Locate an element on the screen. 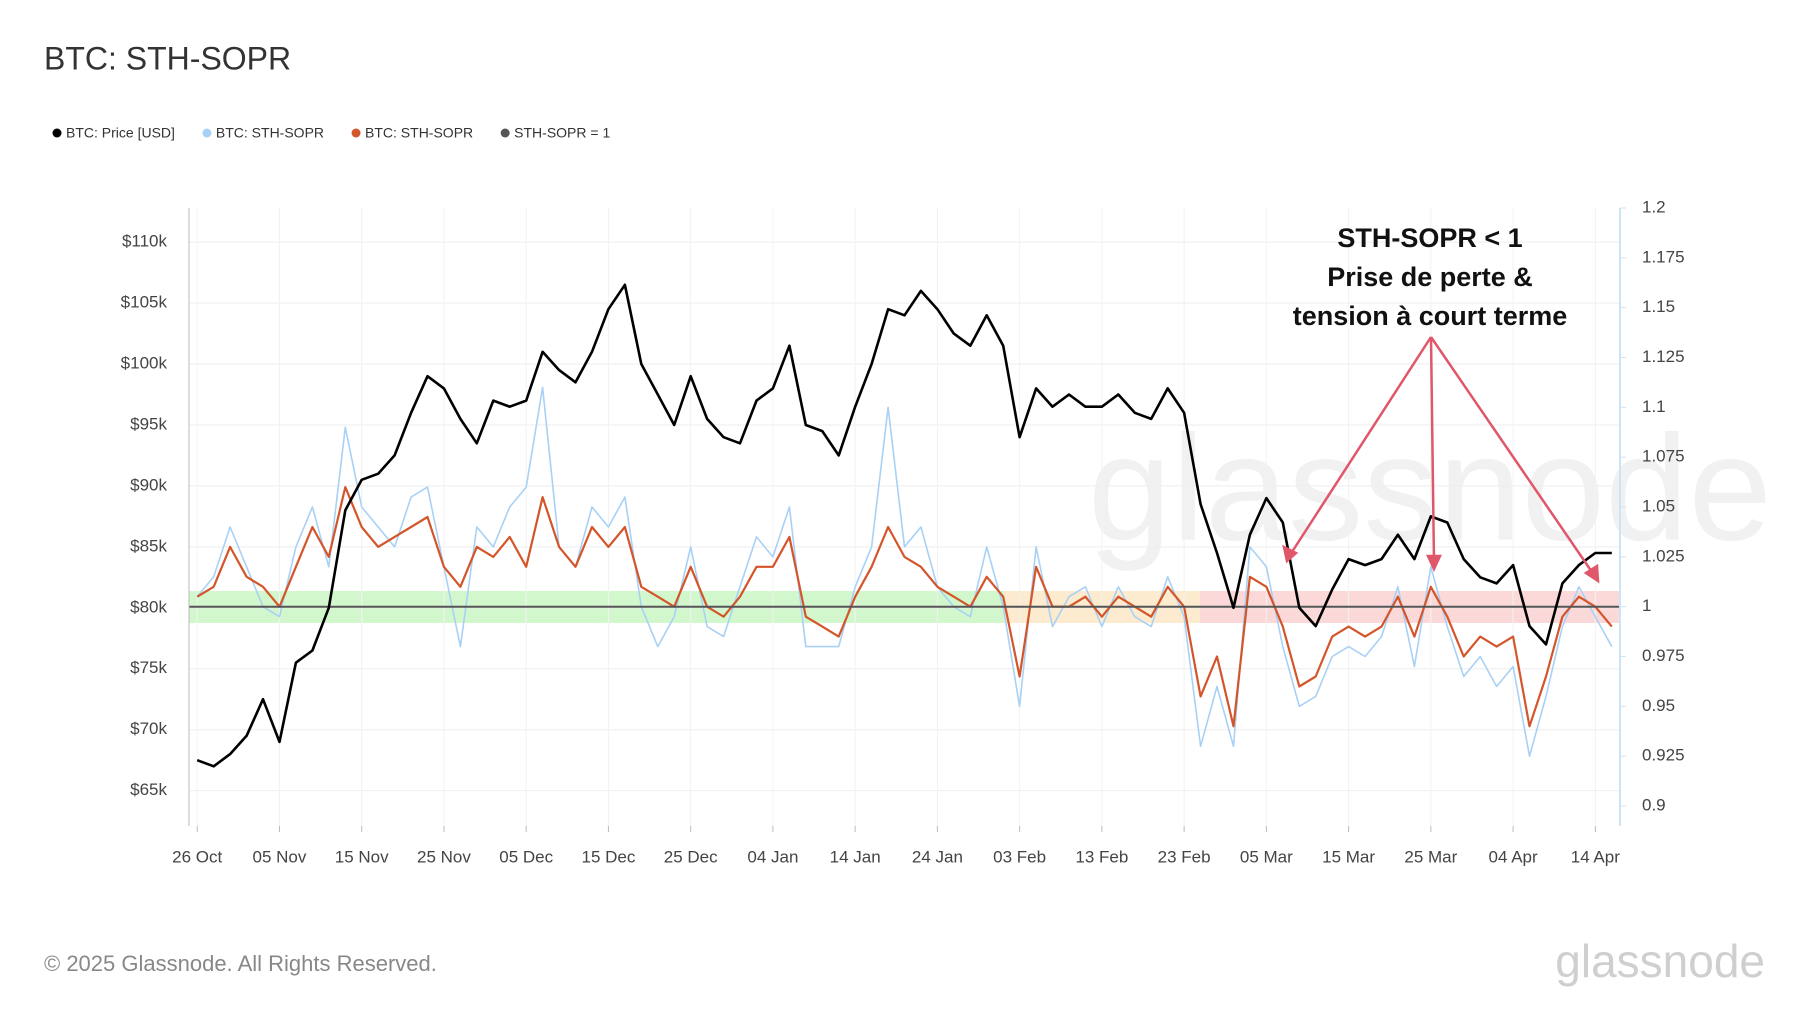  y2-tick-label: 0.925 is located at coordinates (1663, 755).